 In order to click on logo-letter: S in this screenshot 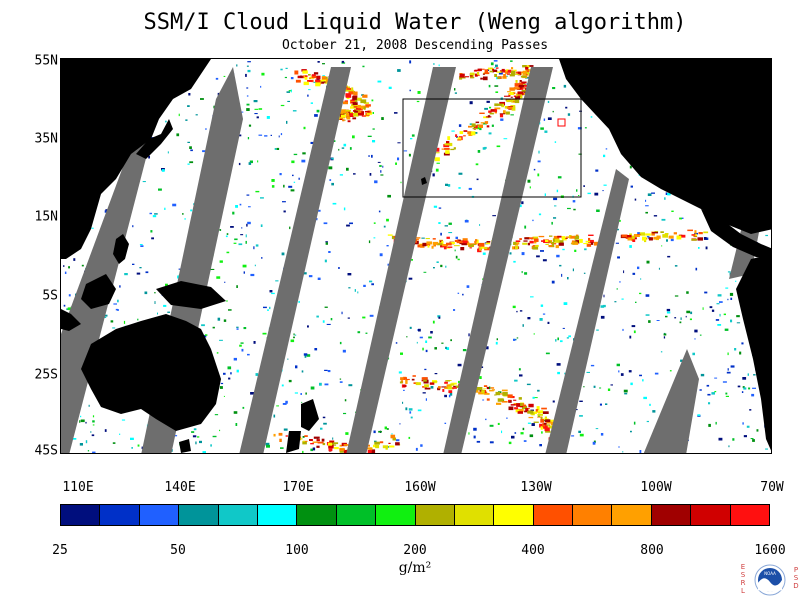, I will do `click(796, 578)`.